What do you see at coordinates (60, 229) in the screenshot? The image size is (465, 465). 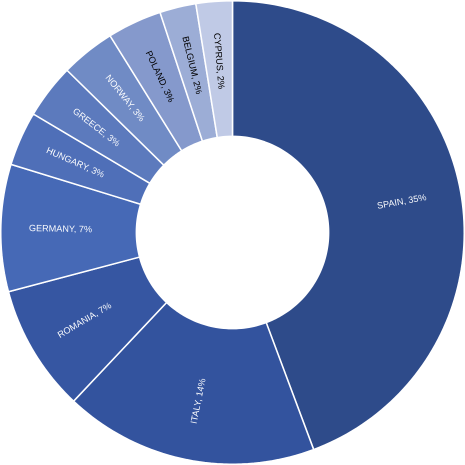 I see `slice-label: GERMANY, 7%` at bounding box center [60, 229].